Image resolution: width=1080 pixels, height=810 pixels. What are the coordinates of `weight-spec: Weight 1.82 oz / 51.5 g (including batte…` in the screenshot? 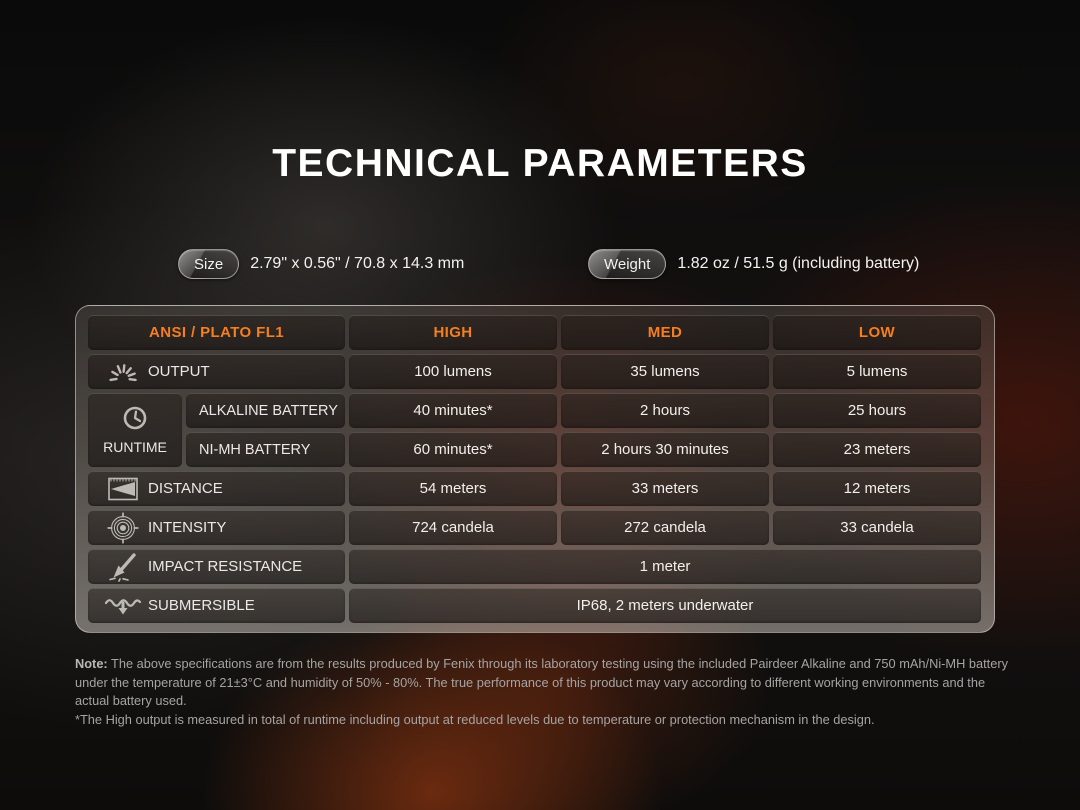 It's located at (753, 264).